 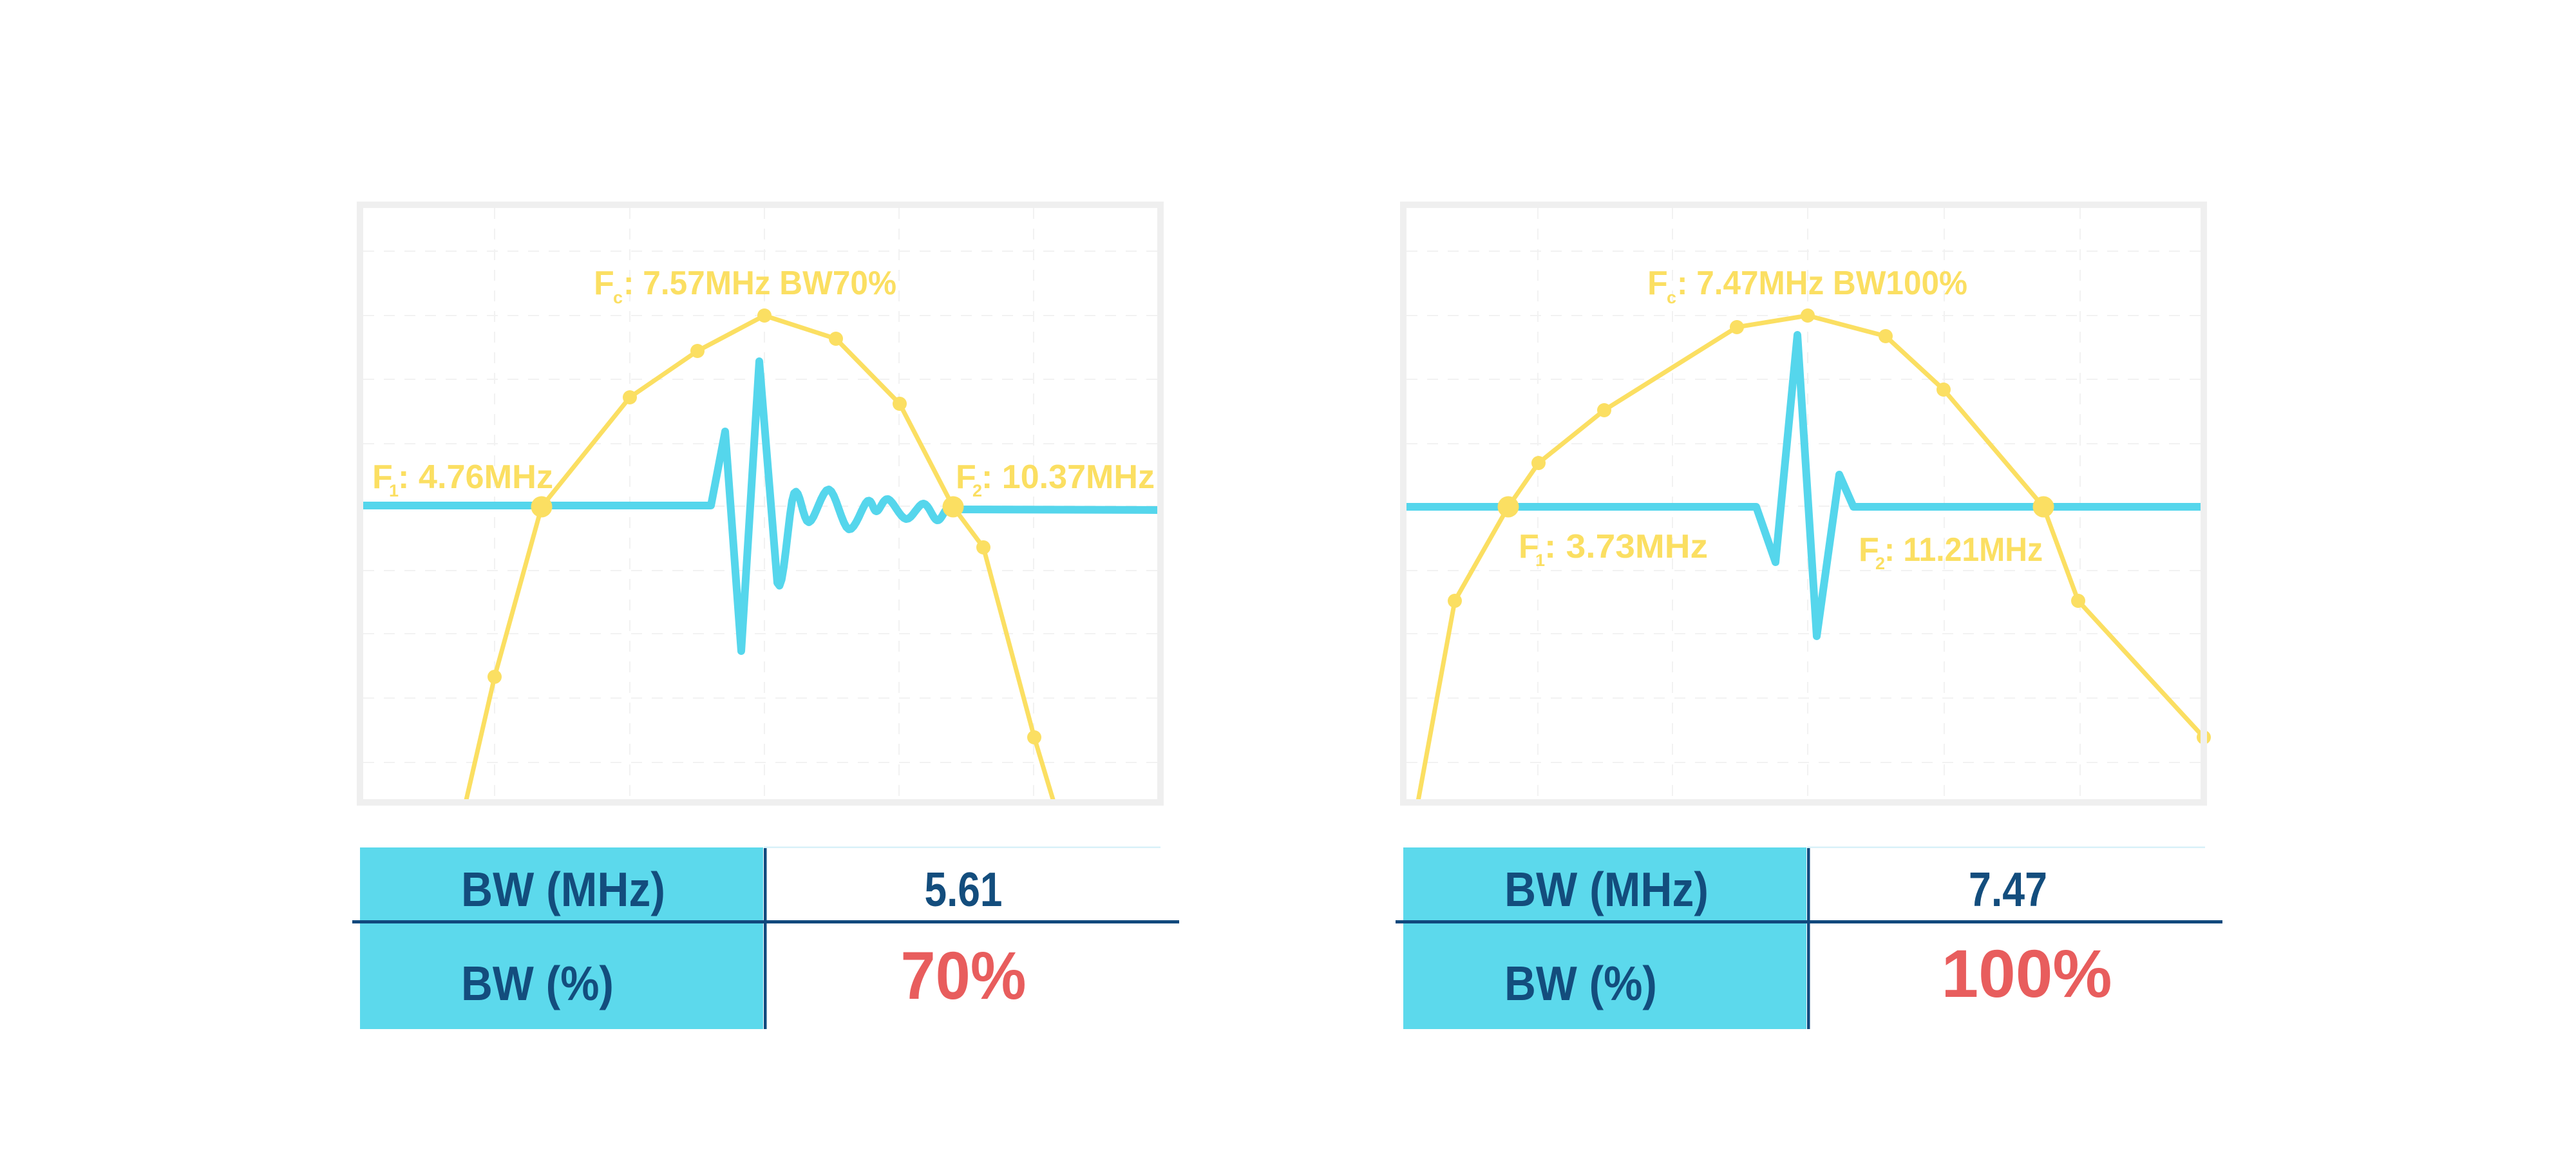 I want to click on svg-text: 7.47, so click(x=2008, y=889).